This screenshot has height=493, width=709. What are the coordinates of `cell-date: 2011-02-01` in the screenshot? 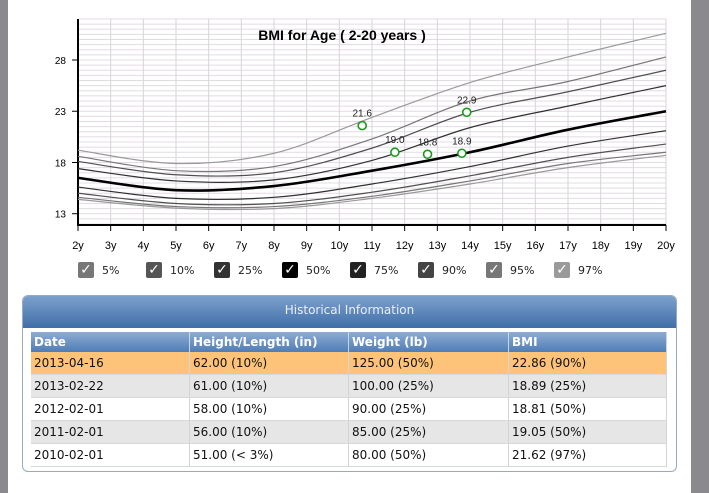 It's located at (110, 432).